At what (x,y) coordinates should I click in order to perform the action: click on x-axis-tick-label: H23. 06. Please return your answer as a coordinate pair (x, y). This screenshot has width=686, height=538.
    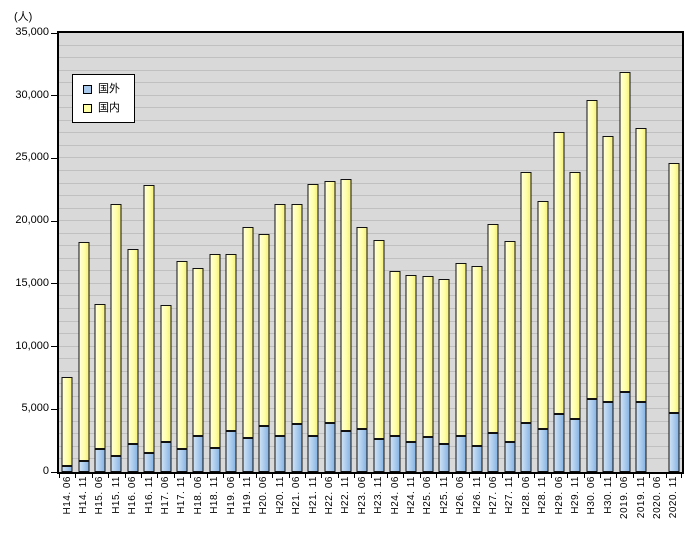
    Looking at the image, I should click on (362, 505).